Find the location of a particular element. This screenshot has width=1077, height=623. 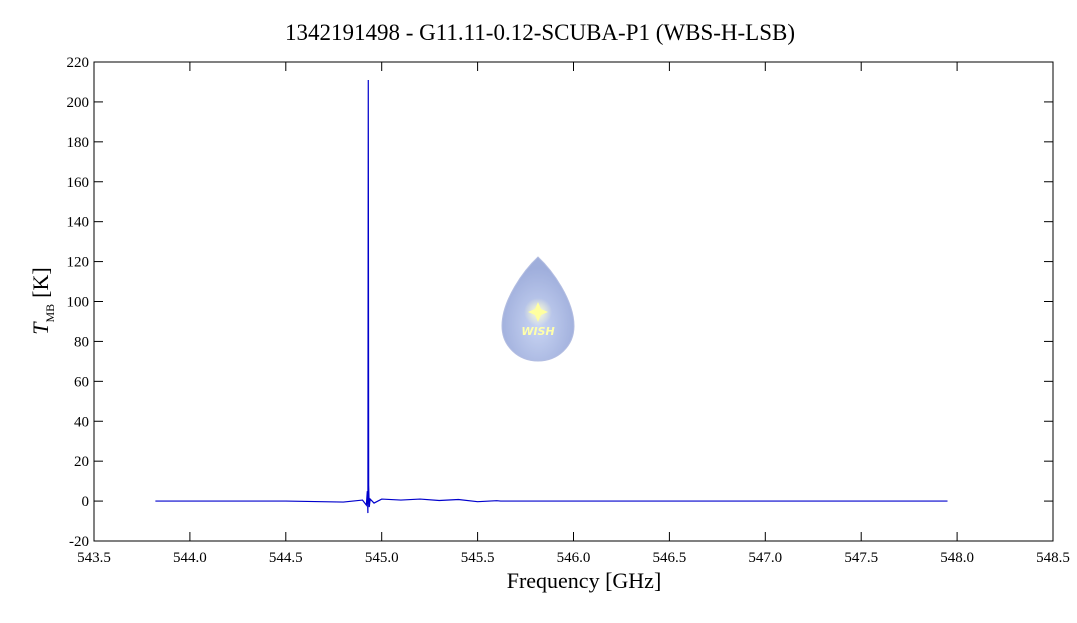

x-tick-label: 547.0 is located at coordinates (765, 558).